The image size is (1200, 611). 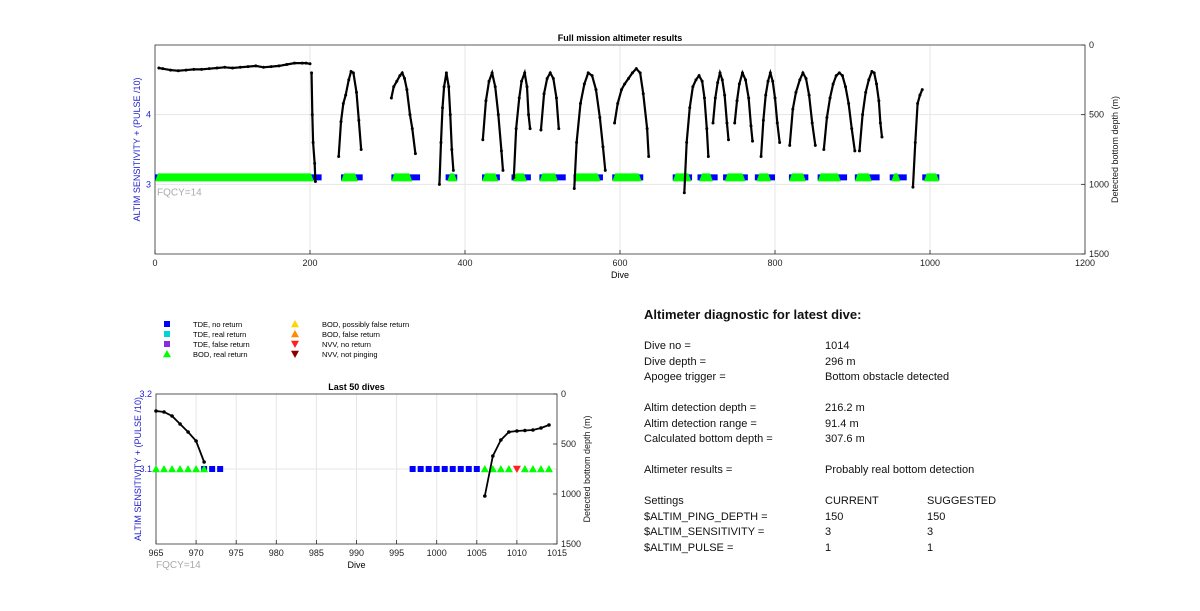 I want to click on y-right-tick-label: 0, so click(x=563, y=394).